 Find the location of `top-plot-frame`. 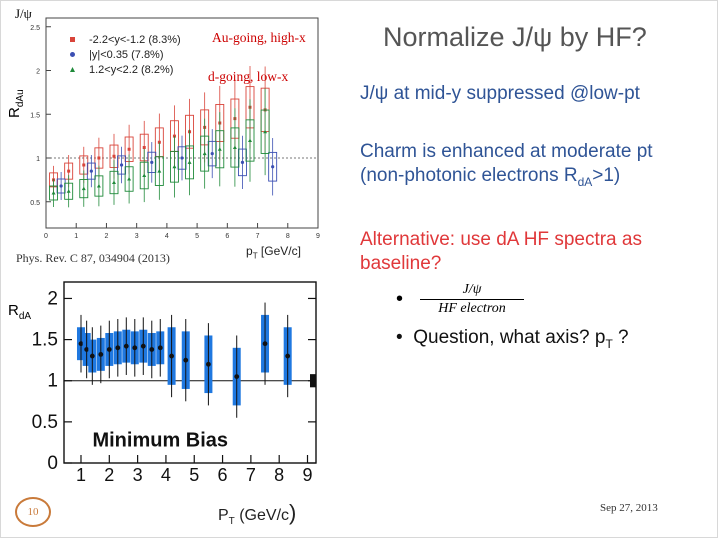

top-plot-frame is located at coordinates (182, 123).